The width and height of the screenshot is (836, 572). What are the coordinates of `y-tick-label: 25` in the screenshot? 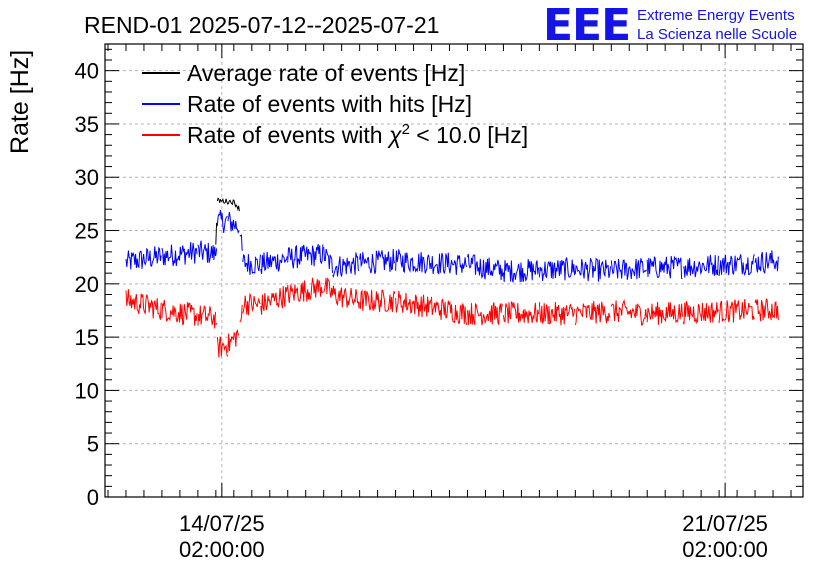 It's located at (87, 231).